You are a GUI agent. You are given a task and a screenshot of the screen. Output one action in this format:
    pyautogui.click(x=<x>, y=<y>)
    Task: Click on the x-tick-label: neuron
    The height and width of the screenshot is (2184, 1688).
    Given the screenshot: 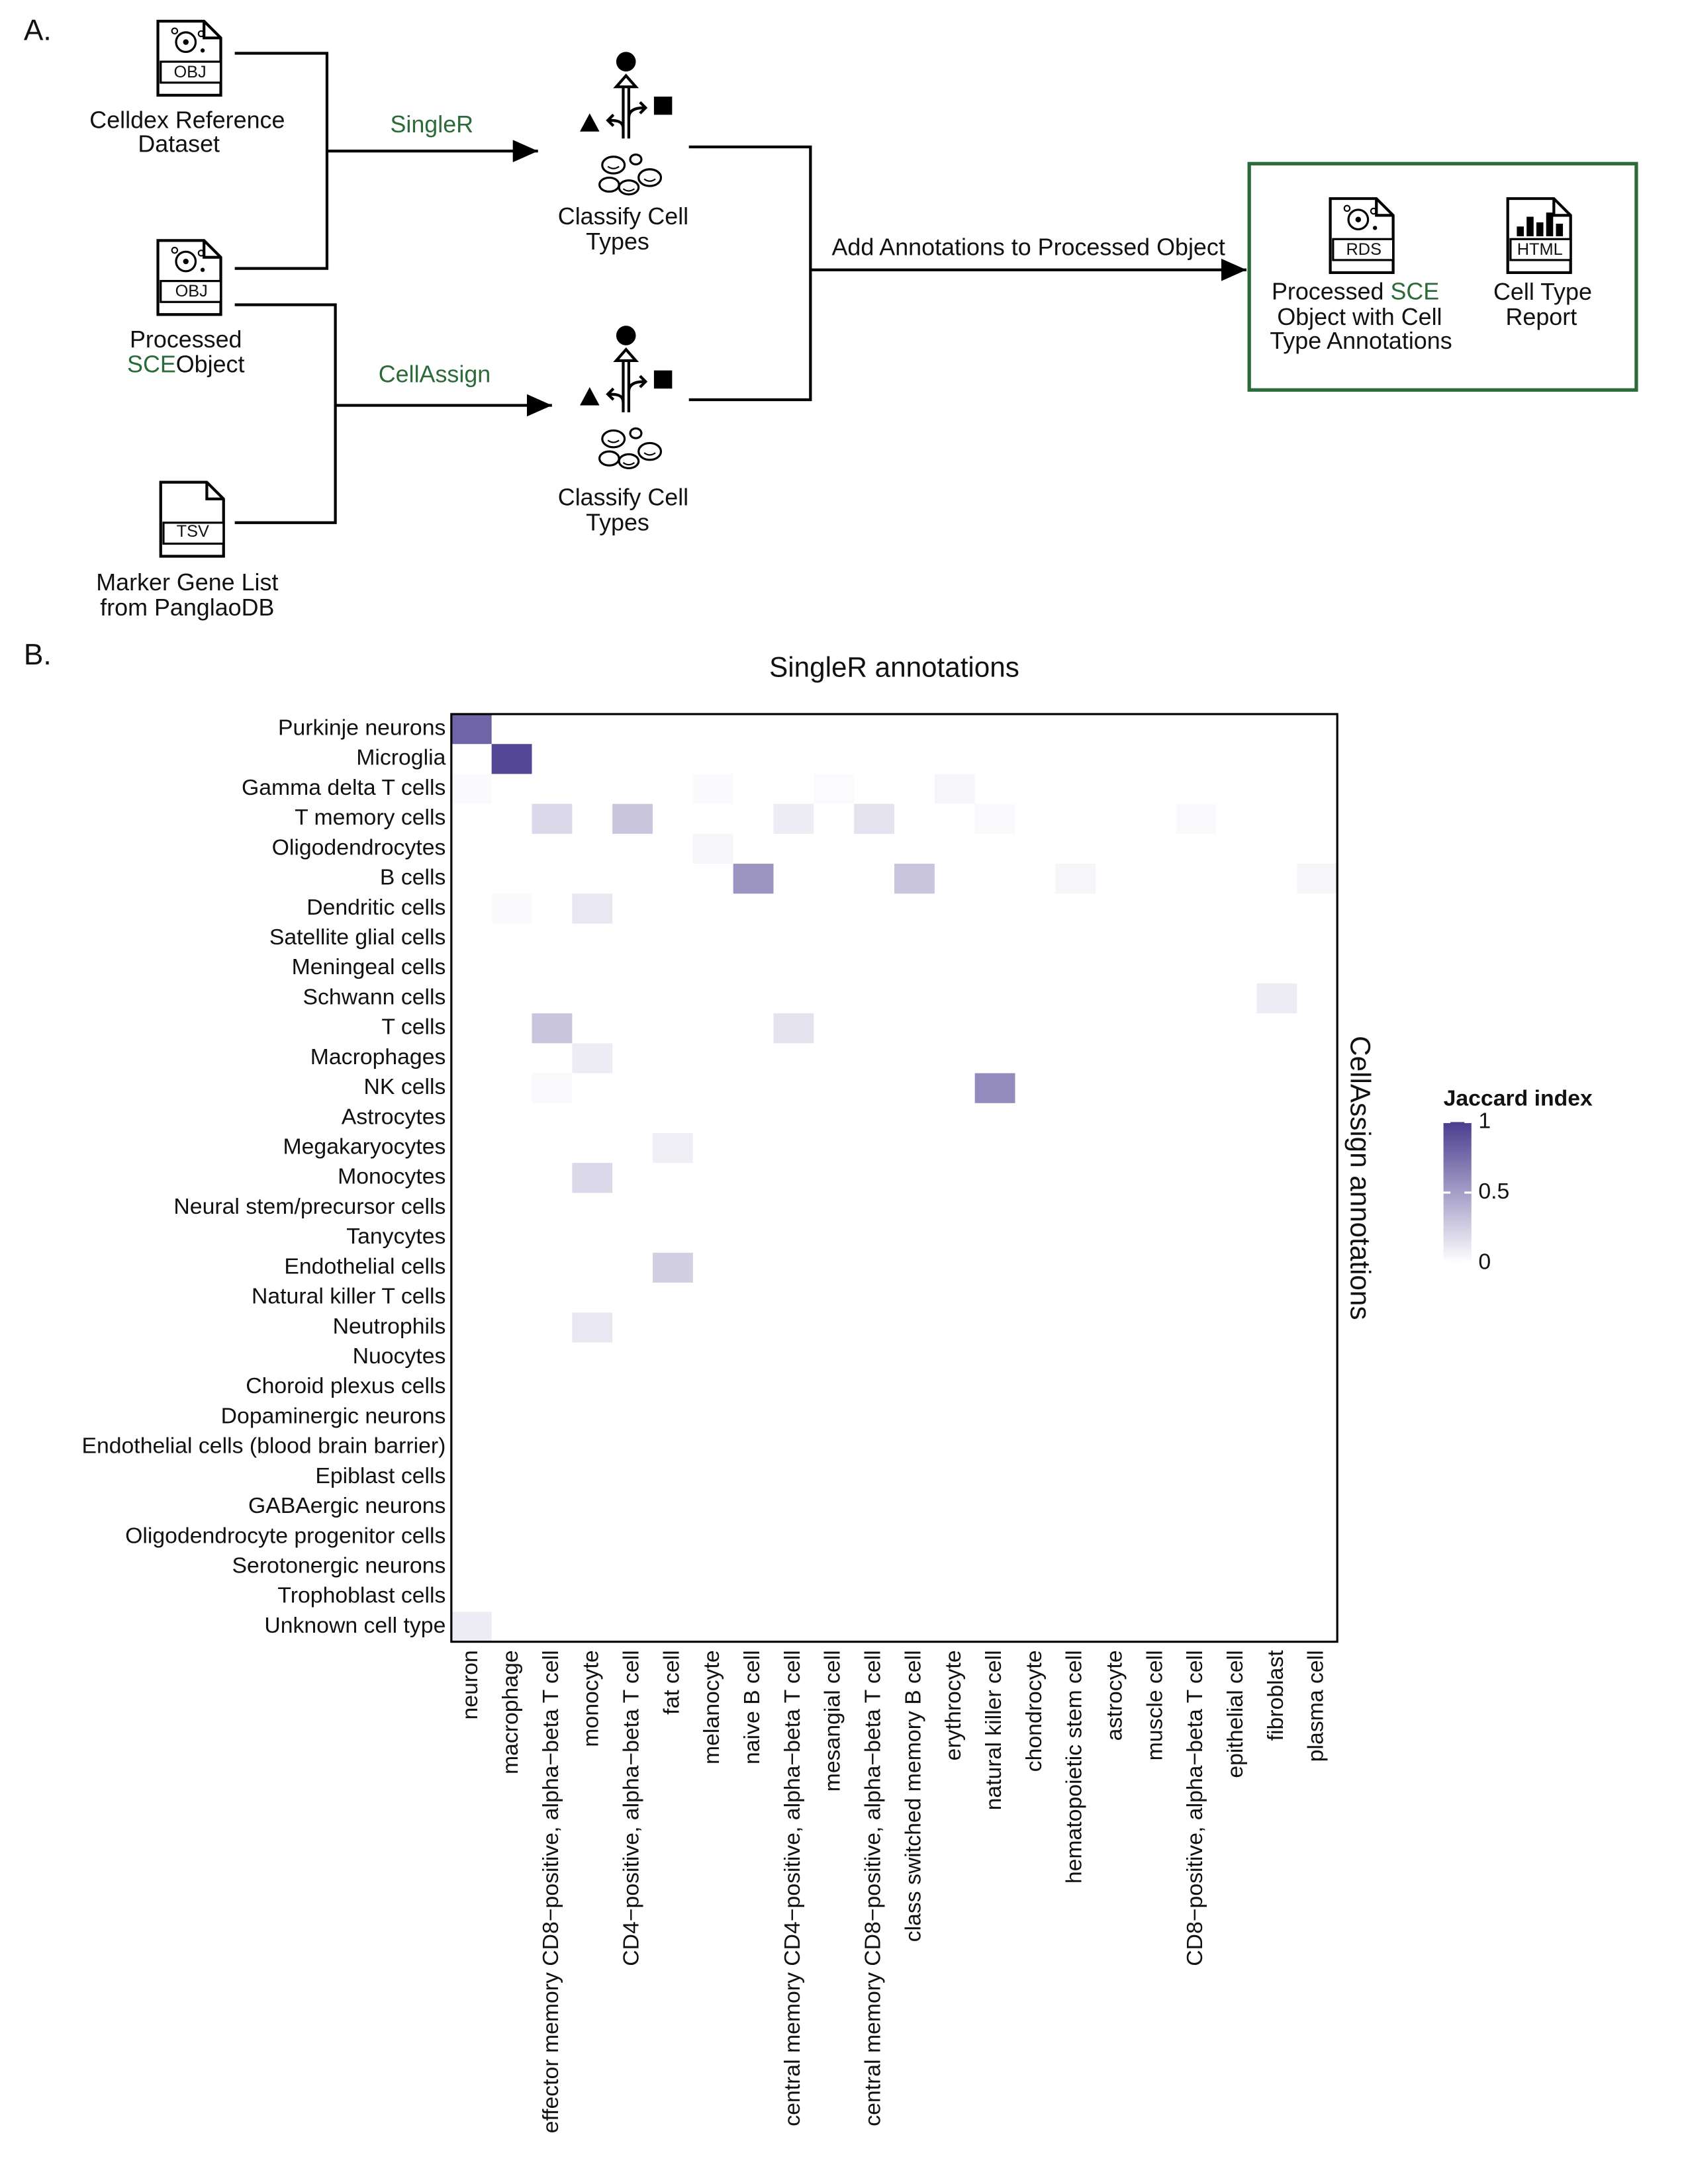 What is the action you would take?
    pyautogui.click(x=470, y=1684)
    